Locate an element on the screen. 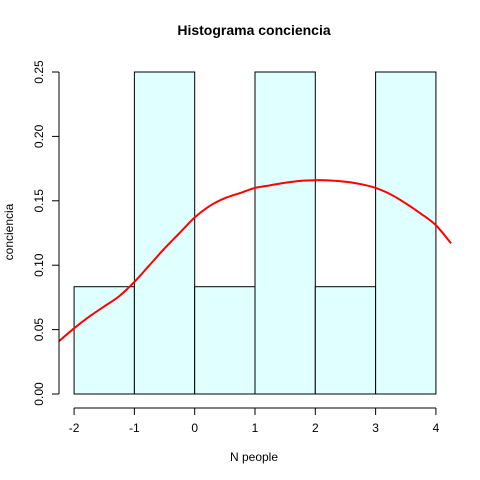 The height and width of the screenshot is (480, 480). y-tick-label: 0.00 is located at coordinates (39, 394).